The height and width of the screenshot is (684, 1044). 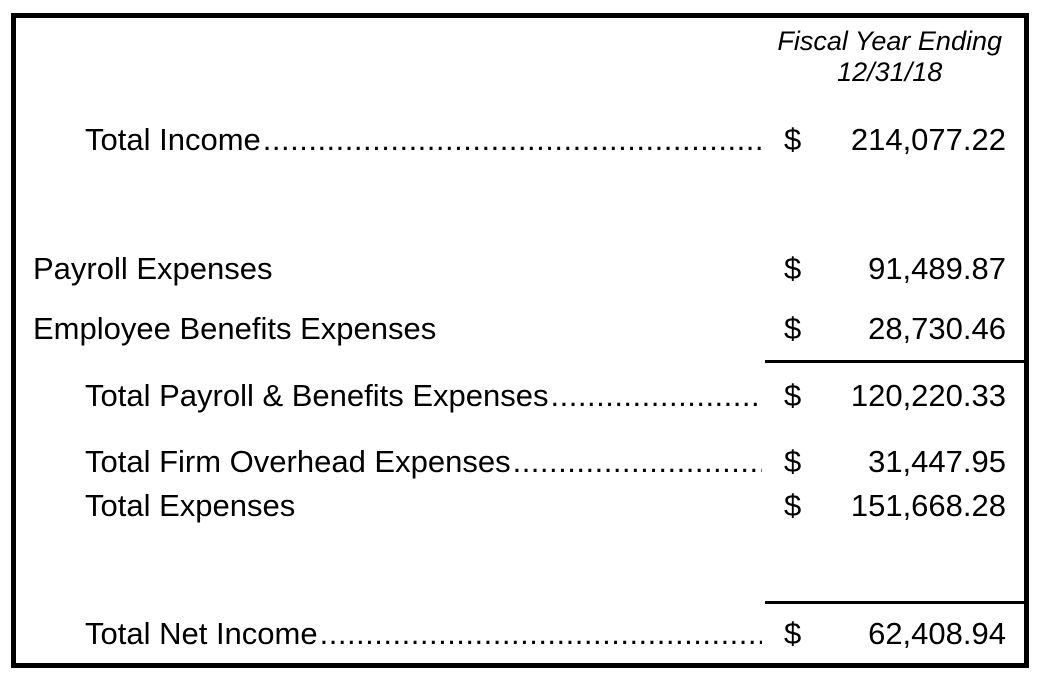 I want to click on fiscal-period-header: Fiscal Year Ending 12/31/18, so click(x=889, y=57).